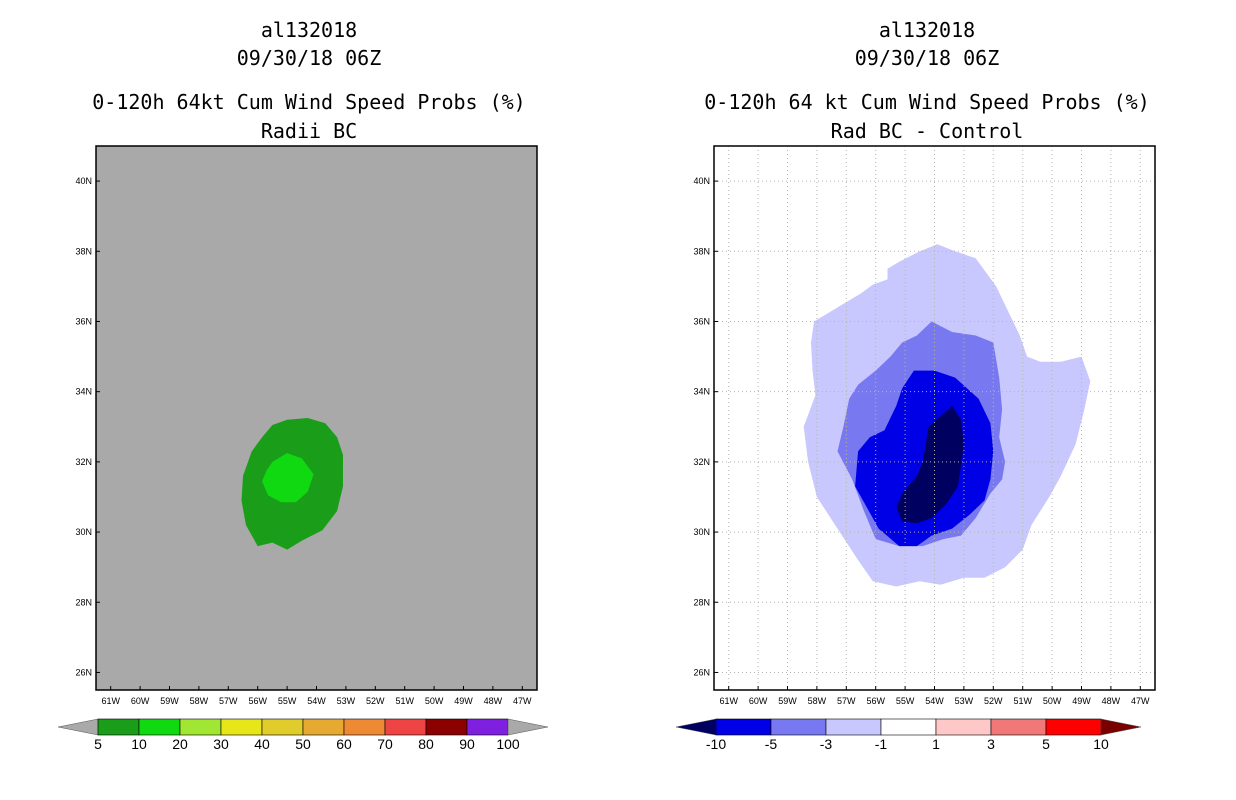  What do you see at coordinates (881, 744) in the screenshot?
I see `right-colorbar-label: -1` at bounding box center [881, 744].